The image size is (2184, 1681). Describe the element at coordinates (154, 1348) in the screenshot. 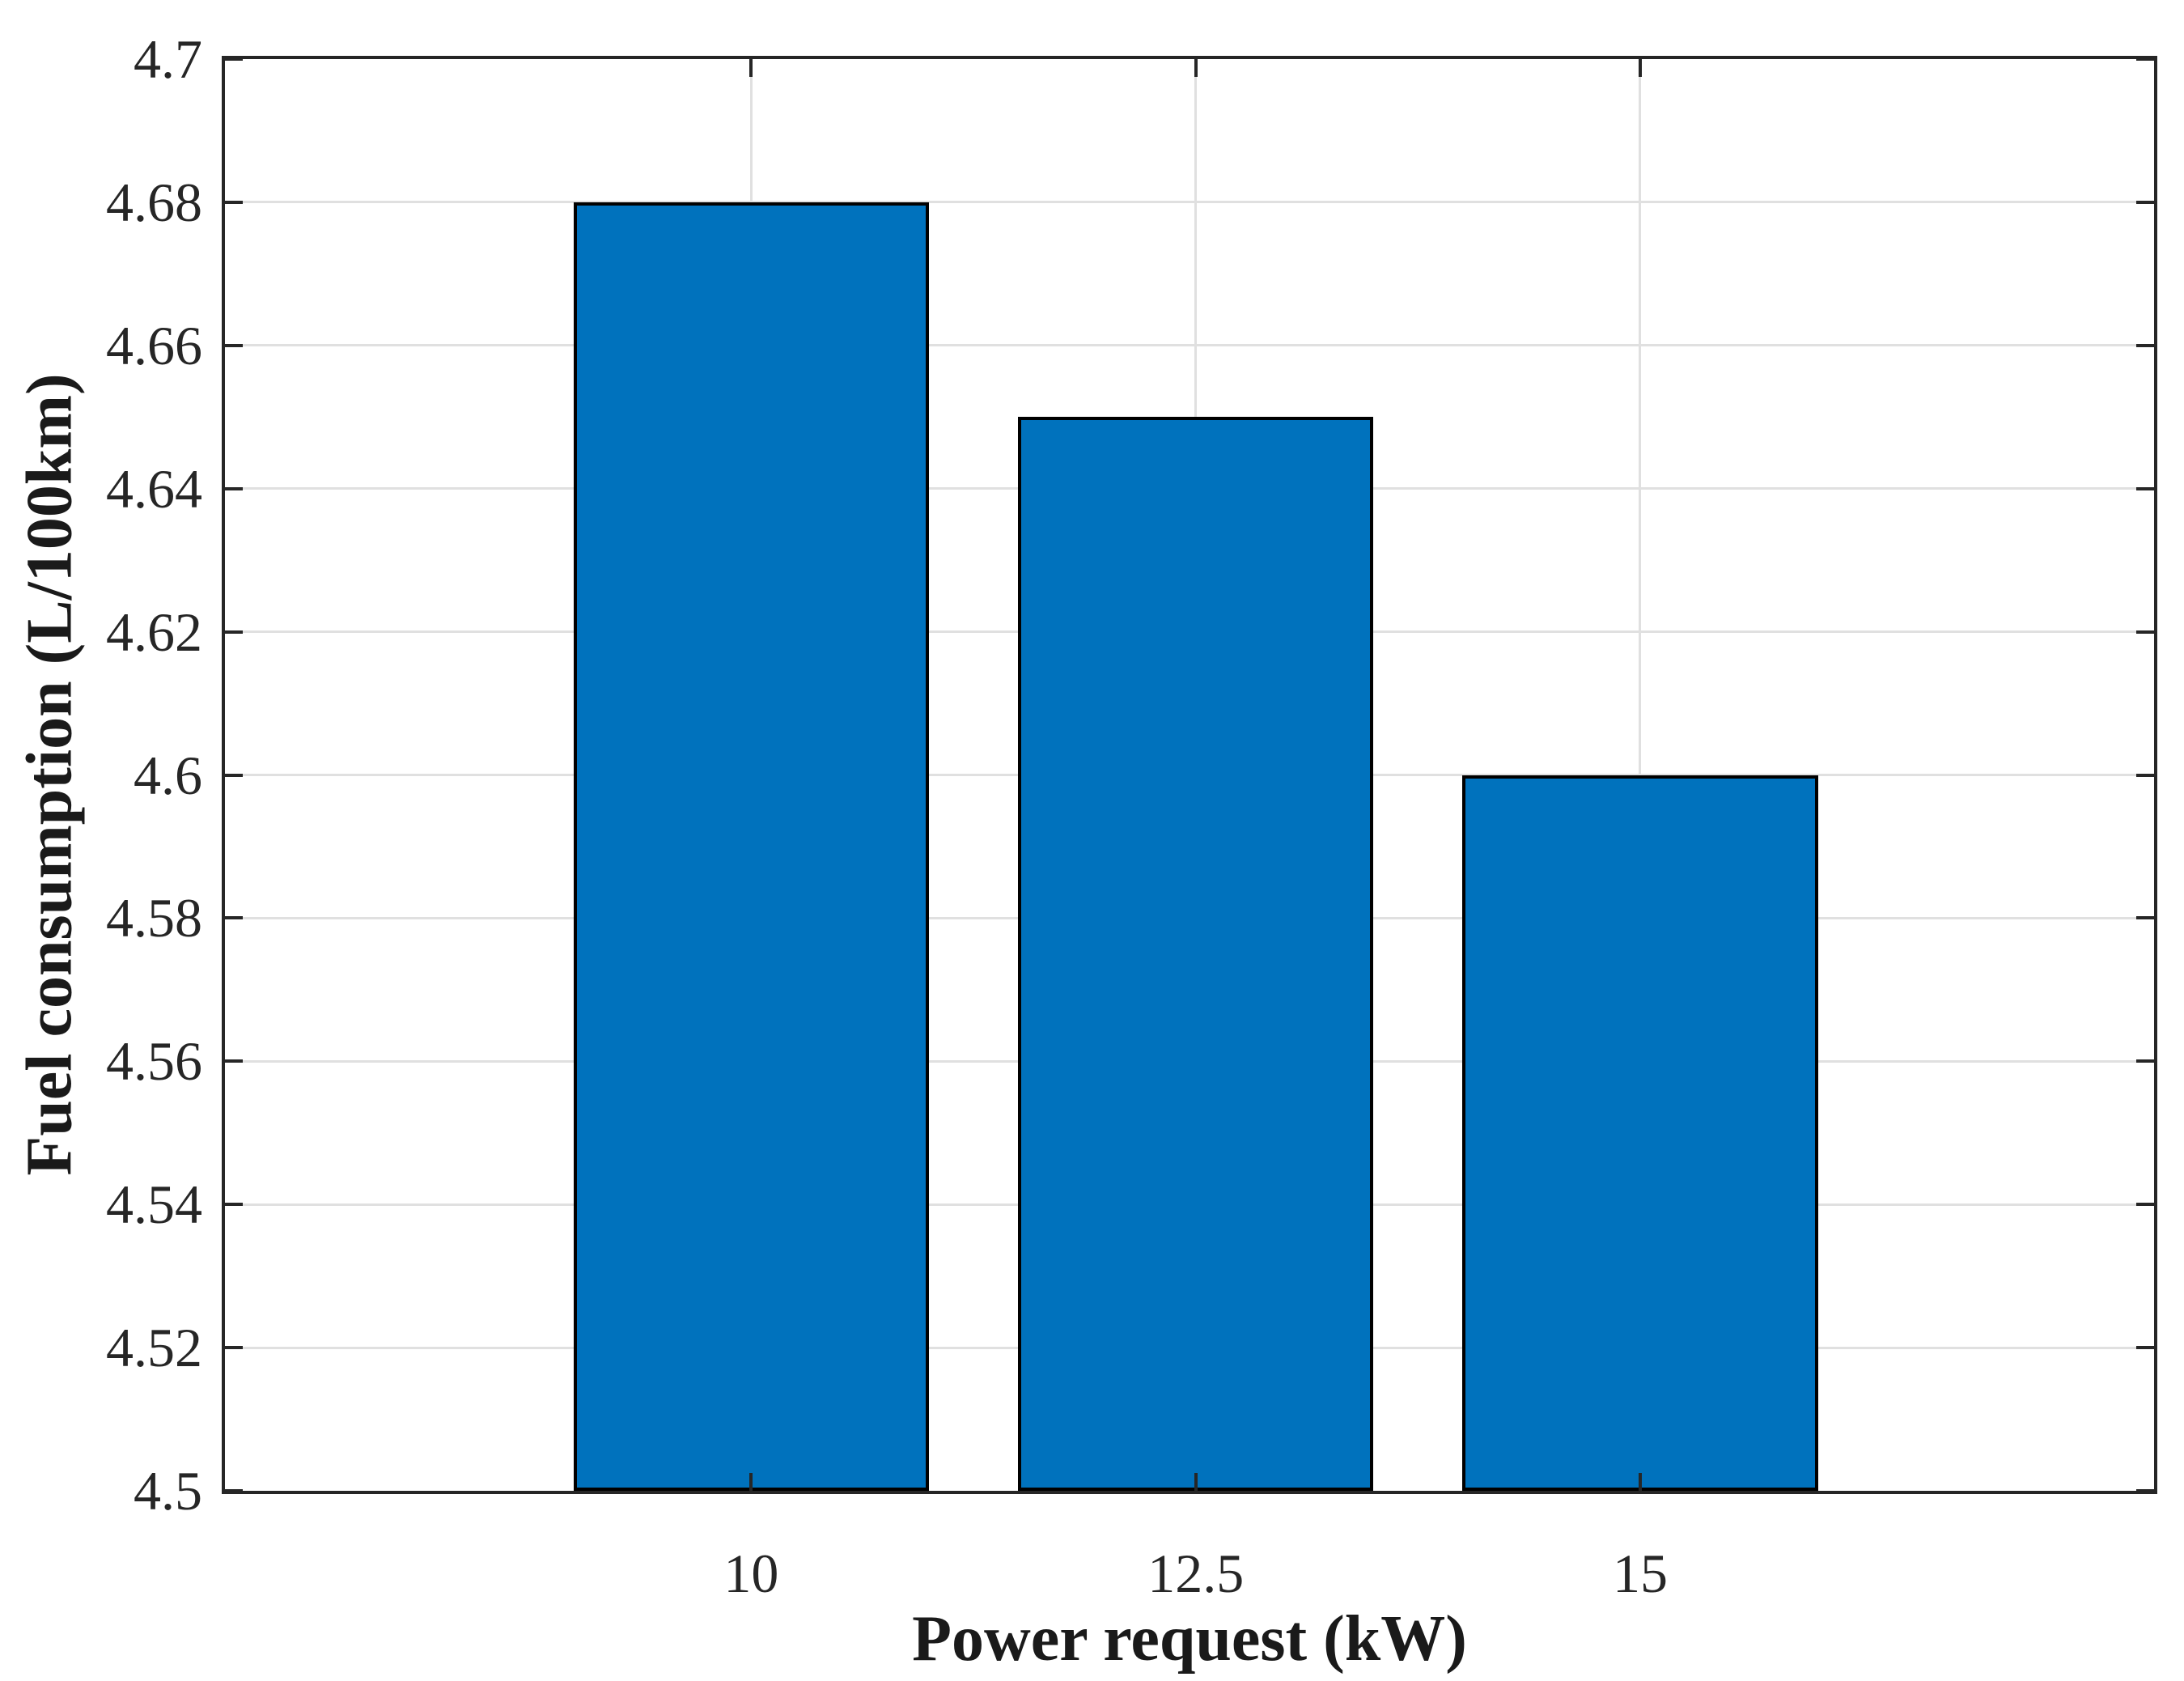

I see `y-tick-label: 4.52` at that location.